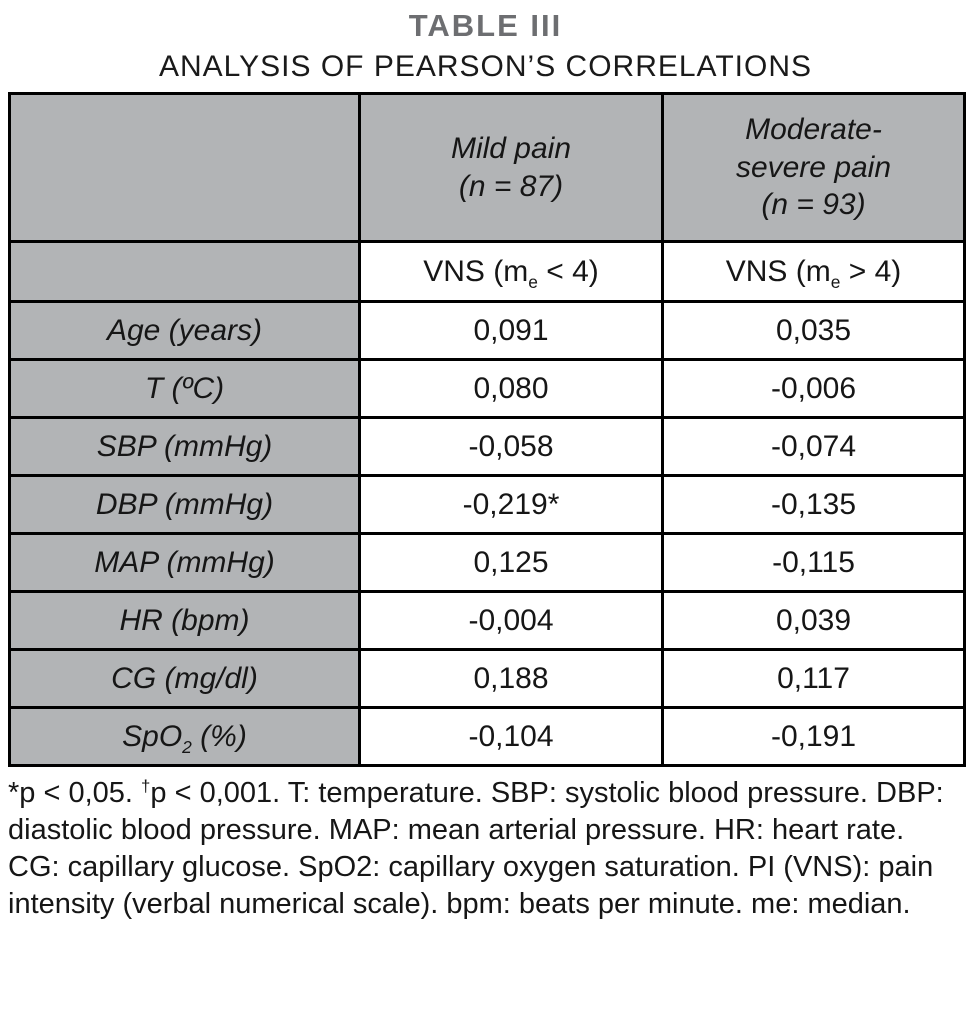  Describe the element at coordinates (813, 330) in the screenshot. I see `value-cell-moderate: 0,035` at that location.